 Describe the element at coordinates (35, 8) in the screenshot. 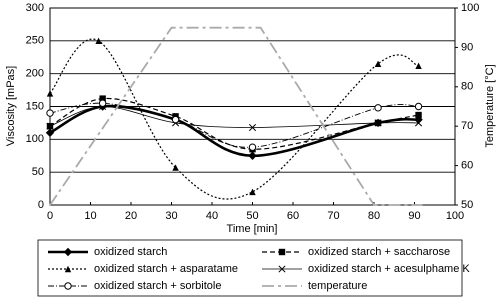

I see `y-tick-label: 300` at that location.